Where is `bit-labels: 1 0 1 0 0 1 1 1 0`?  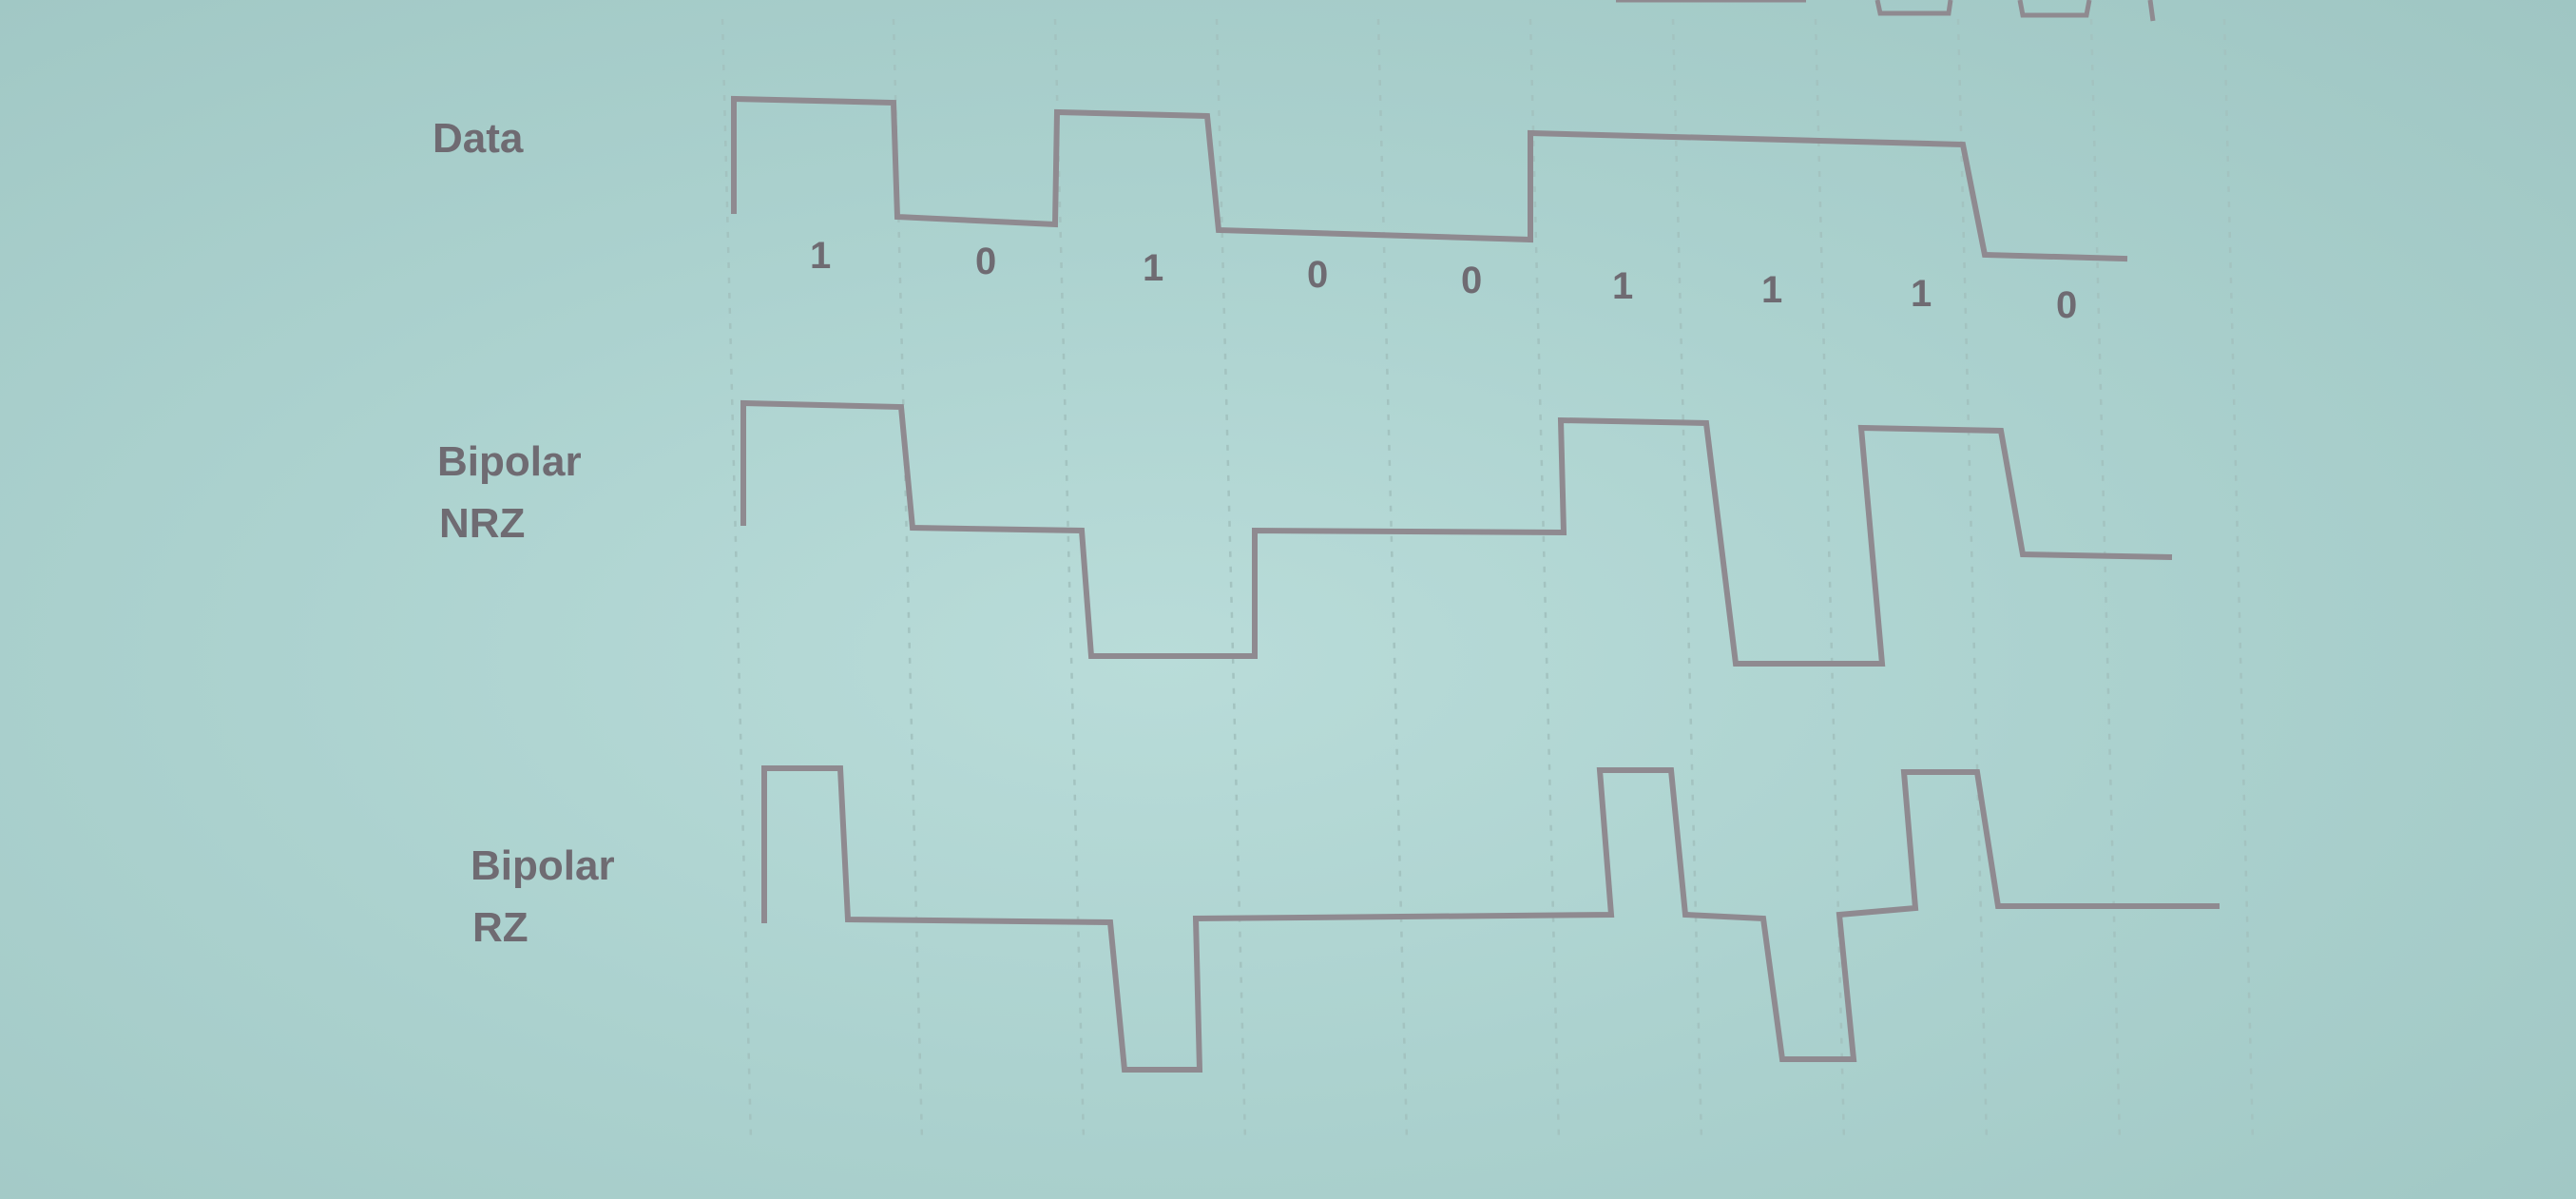
bit-labels: 1 0 1 0 0 1 1 1 0 is located at coordinates (1443, 280).